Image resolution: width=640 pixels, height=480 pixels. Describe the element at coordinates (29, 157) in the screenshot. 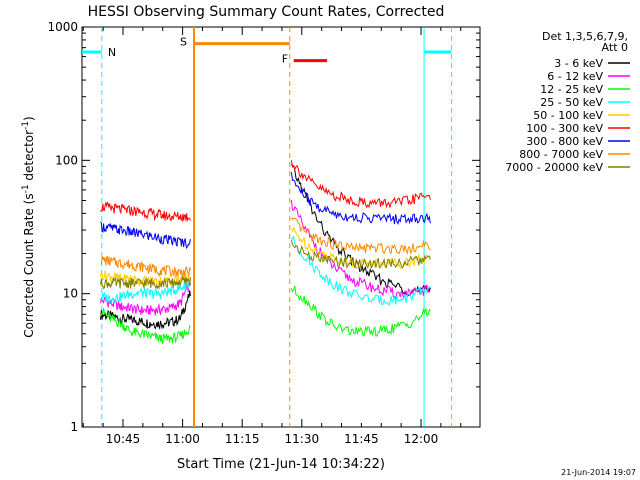

I see `y-axis-label-mid: detector` at that location.